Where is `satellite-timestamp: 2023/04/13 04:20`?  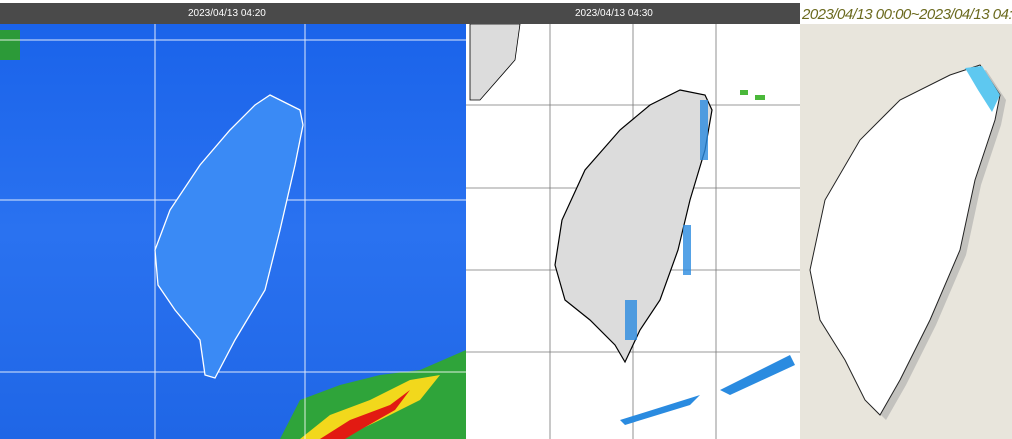
satellite-timestamp: 2023/04/13 04:20 is located at coordinates (227, 13).